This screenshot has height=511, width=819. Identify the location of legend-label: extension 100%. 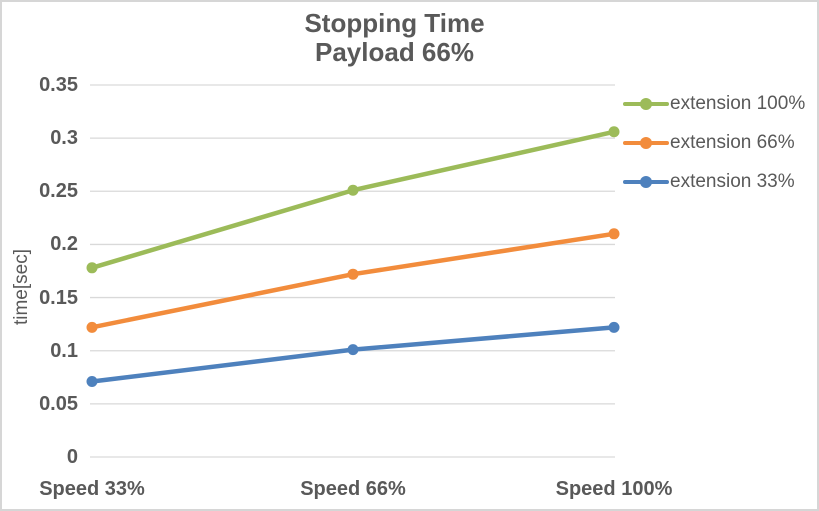
(738, 103).